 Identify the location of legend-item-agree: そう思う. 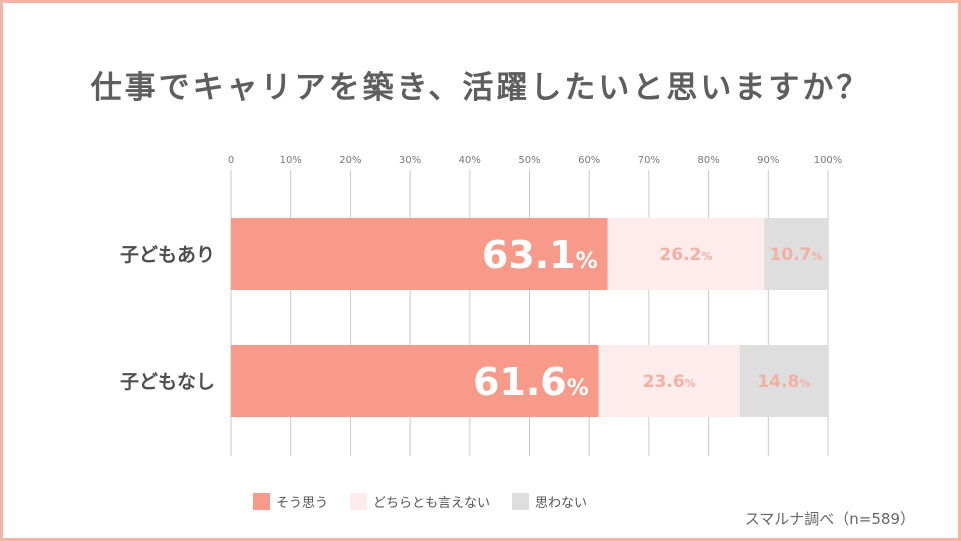
(290, 501).